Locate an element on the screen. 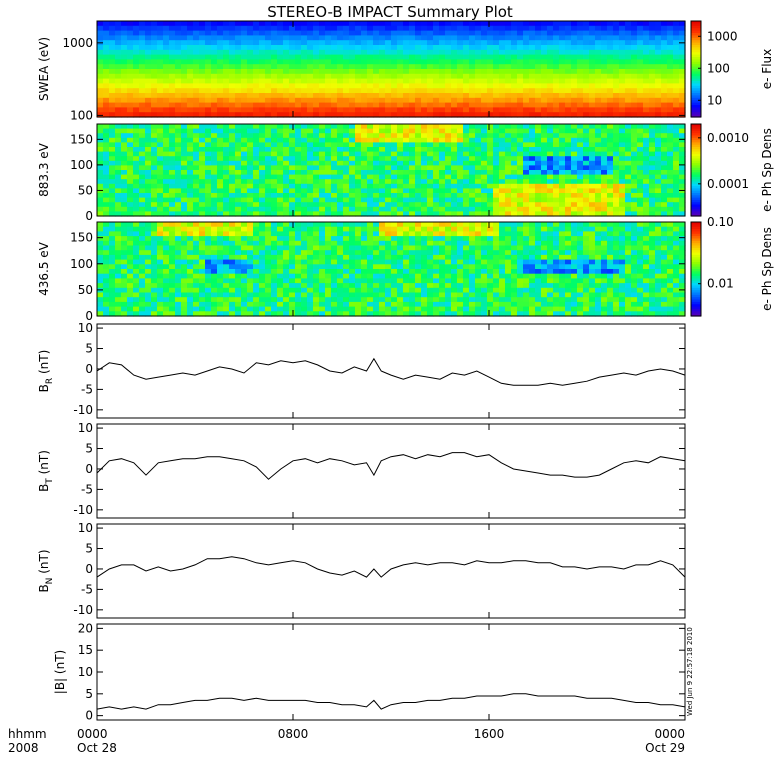 The height and width of the screenshot is (780, 780). pa_883-ylabel: 883.3 eV is located at coordinates (44, 169).